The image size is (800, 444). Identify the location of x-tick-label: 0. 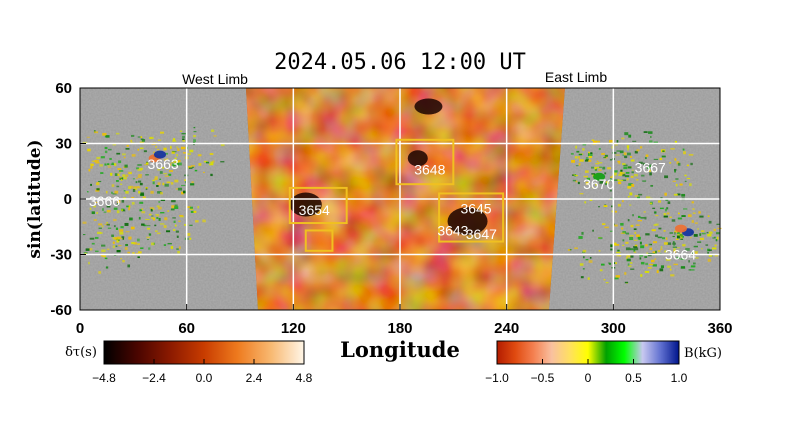
(80, 328).